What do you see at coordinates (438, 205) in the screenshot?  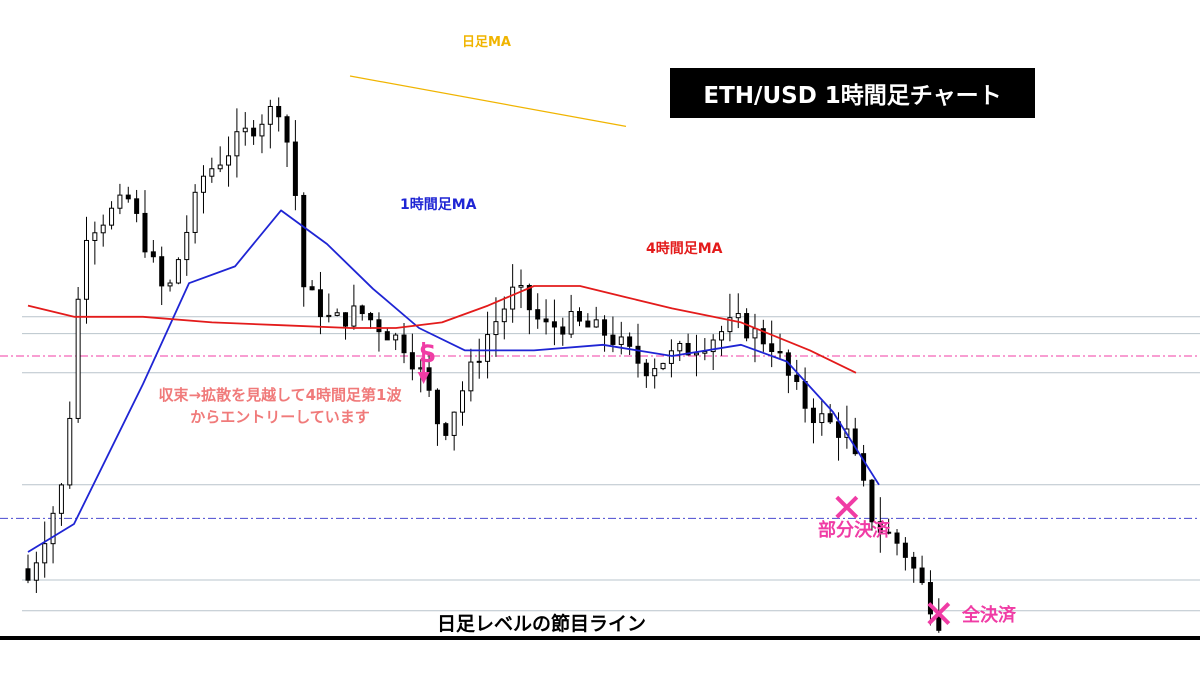 I see `hourly-ma-label: 1時間足MA` at bounding box center [438, 205].